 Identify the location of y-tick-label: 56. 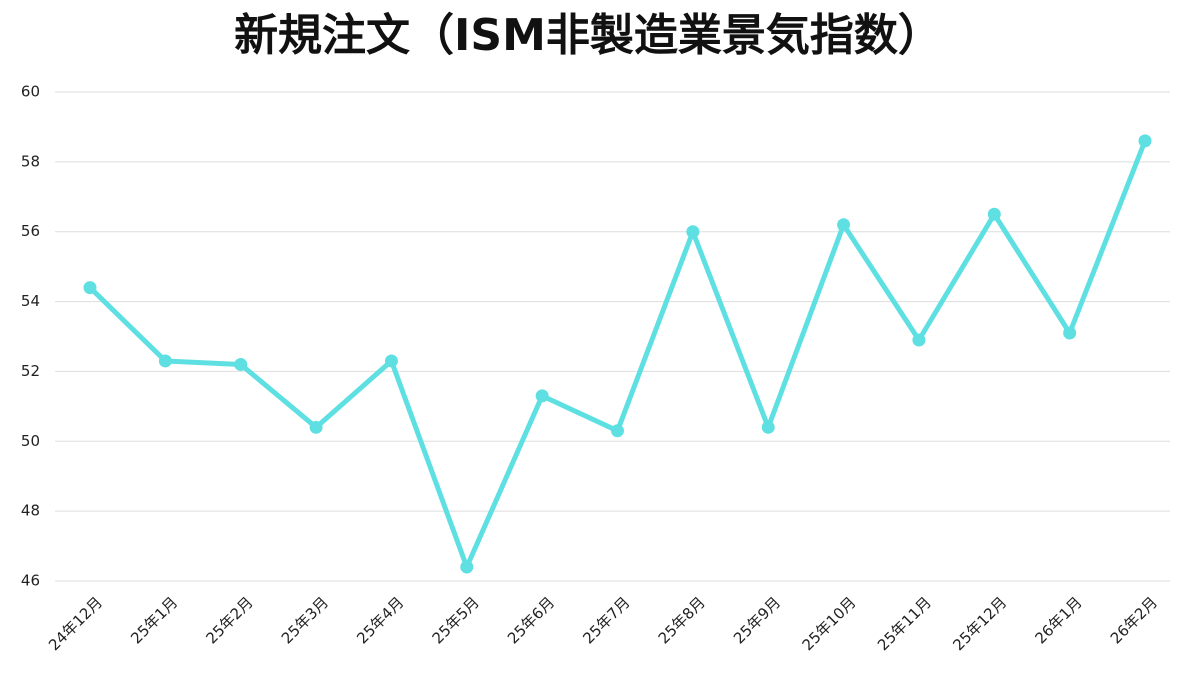
(30, 231).